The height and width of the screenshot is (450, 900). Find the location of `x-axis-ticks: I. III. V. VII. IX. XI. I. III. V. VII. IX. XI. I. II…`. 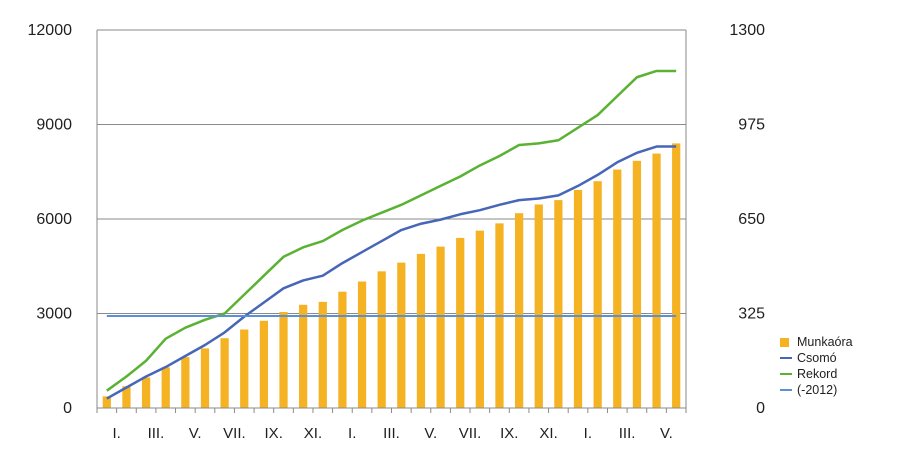

x-axis-ticks: I. III. V. VII. IX. XI. I. III. V. VII. IX. XI. I. II… is located at coordinates (391, 425).